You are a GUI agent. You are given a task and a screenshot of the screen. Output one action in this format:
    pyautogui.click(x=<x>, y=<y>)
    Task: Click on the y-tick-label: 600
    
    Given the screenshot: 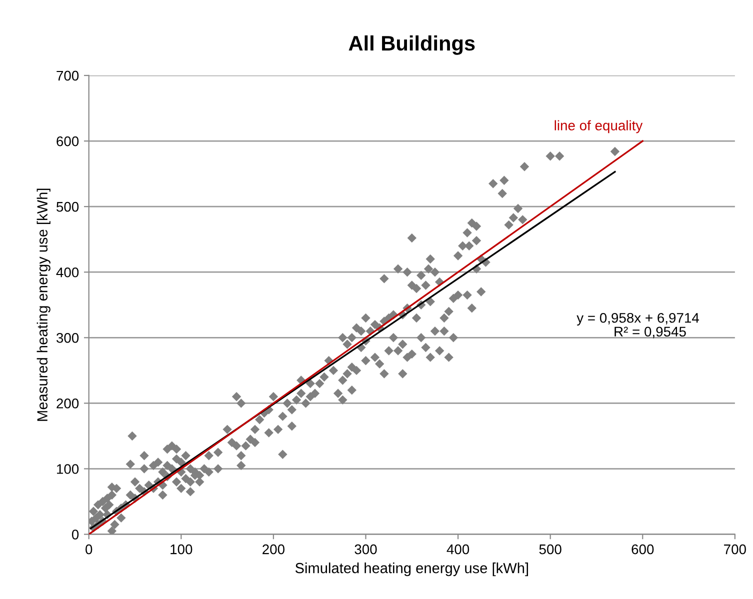 What is the action you would take?
    pyautogui.click(x=67, y=141)
    